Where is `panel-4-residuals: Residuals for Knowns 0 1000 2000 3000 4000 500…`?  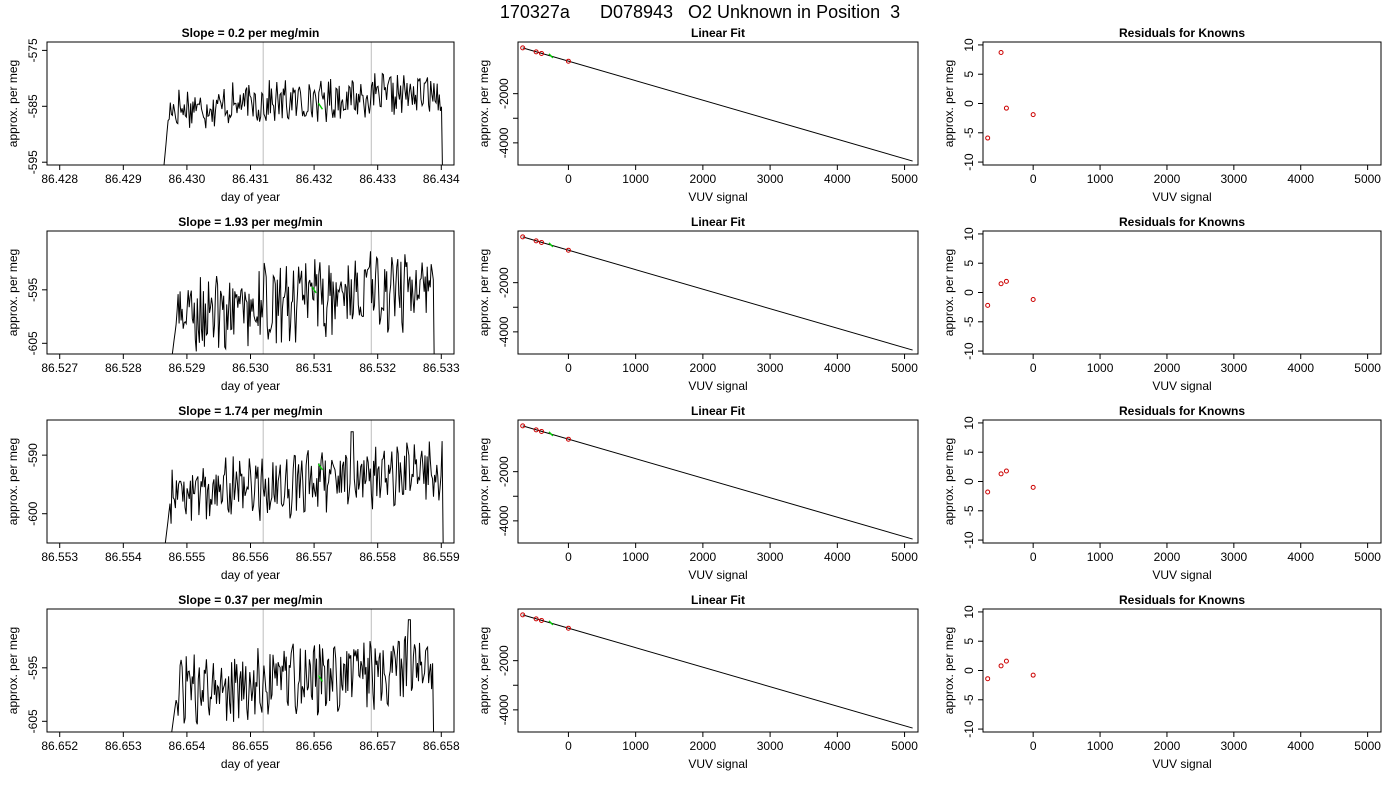
panel-4-residuals: Residuals for Knowns 0 1000 2000 3000 4000 500… is located at coordinates (1162, 682).